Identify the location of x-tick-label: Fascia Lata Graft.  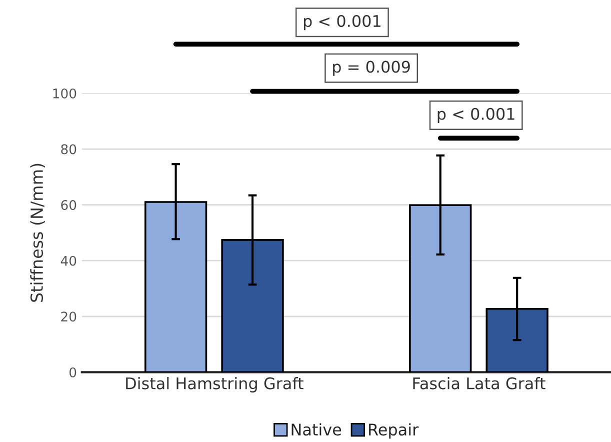
(479, 383).